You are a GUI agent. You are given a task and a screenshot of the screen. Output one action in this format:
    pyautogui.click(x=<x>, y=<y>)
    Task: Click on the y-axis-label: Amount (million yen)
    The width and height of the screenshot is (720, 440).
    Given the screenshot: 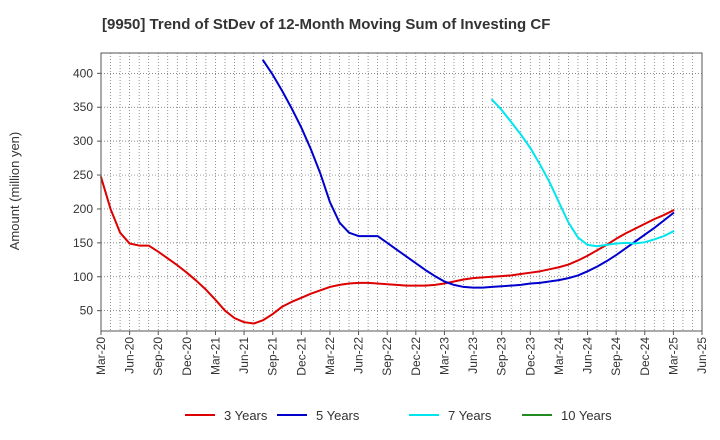 What is the action you would take?
    pyautogui.click(x=14, y=191)
    